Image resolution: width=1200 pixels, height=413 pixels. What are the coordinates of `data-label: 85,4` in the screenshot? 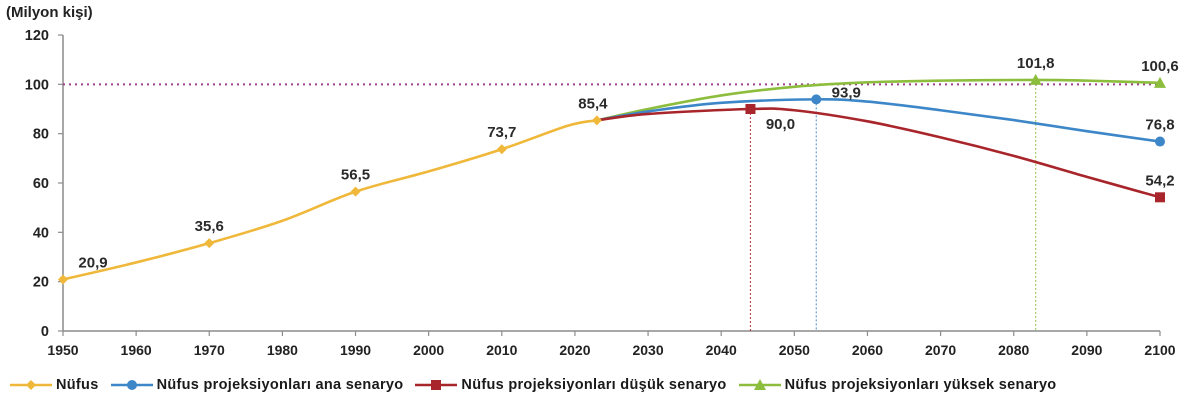 It's located at (593, 103).